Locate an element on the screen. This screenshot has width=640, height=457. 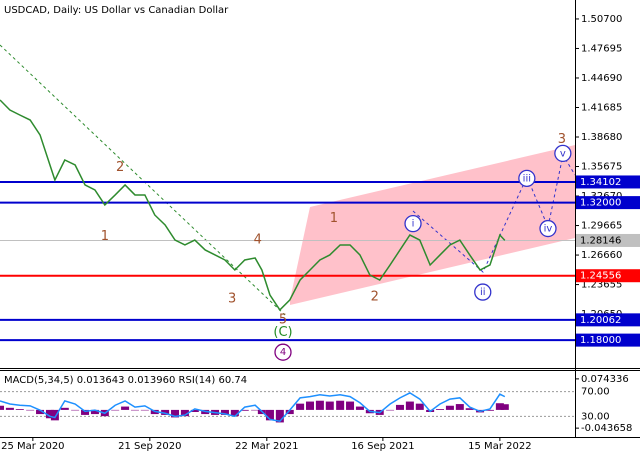
wave-label: 5 is located at coordinates (283, 320).